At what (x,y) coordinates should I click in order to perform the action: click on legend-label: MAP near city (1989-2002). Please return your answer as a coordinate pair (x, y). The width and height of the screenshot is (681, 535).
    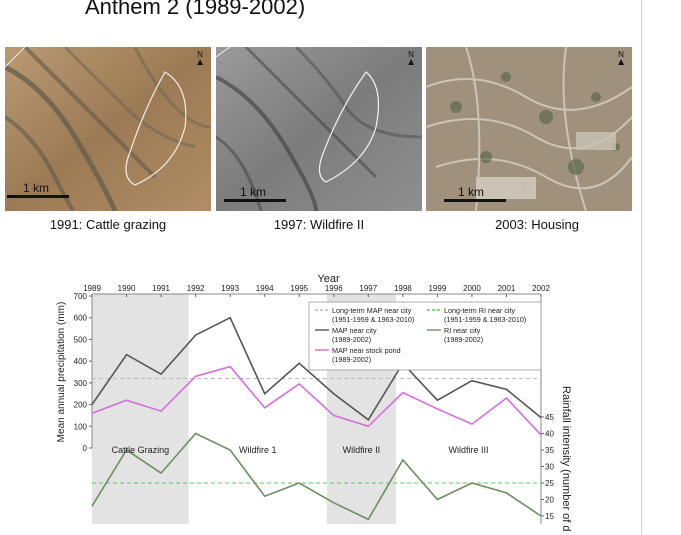
    Looking at the image, I should click on (354, 335).